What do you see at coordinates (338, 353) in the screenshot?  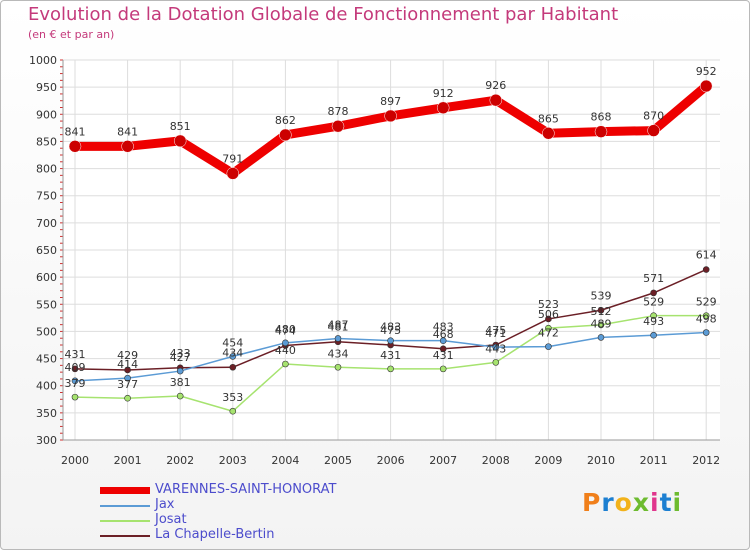 I see `data-label: 434` at bounding box center [338, 353].